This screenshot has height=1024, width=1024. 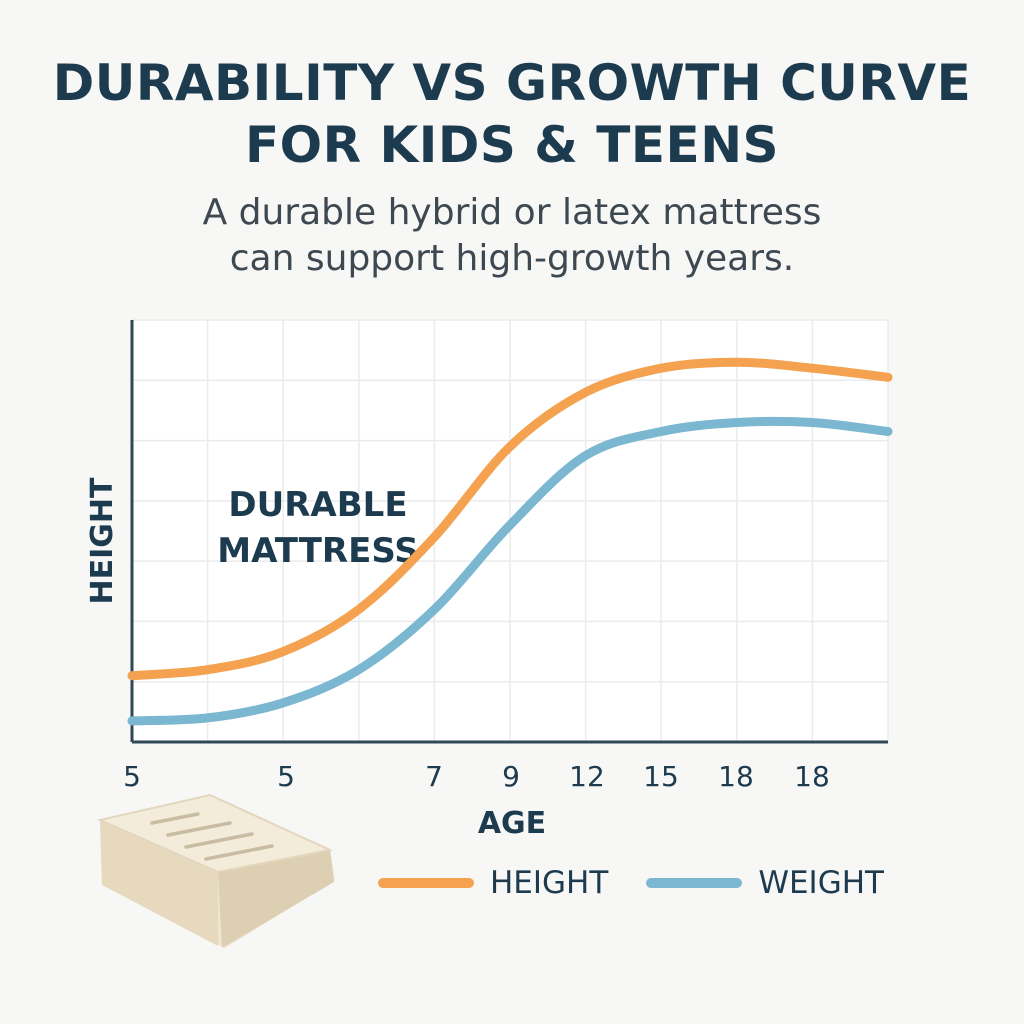 I want to click on chart-legend: HEIGHT WEIGHT, so click(x=650, y=883).